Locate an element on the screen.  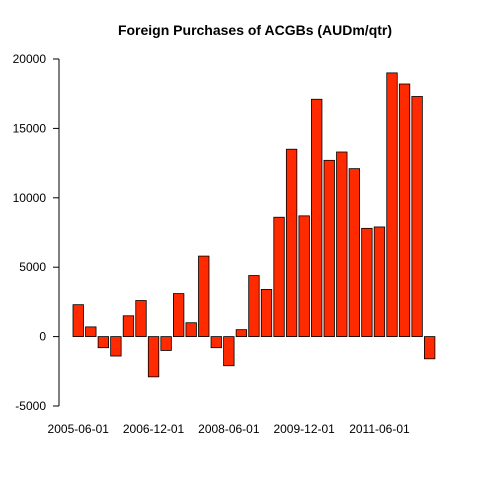
y-tick-label: -5000 is located at coordinates (30, 406).